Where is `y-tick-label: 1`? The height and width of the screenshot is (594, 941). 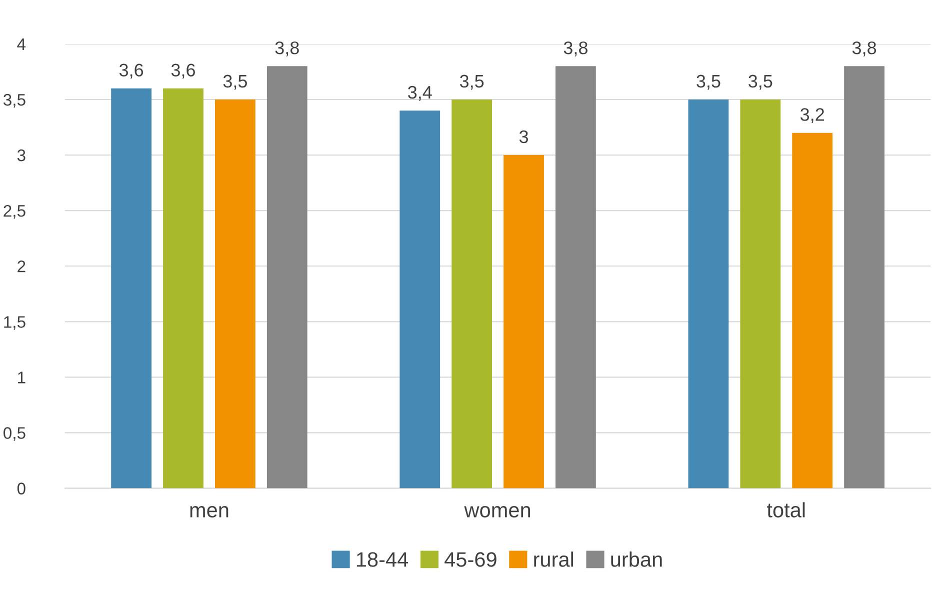
y-tick-label: 1 is located at coordinates (22, 378).